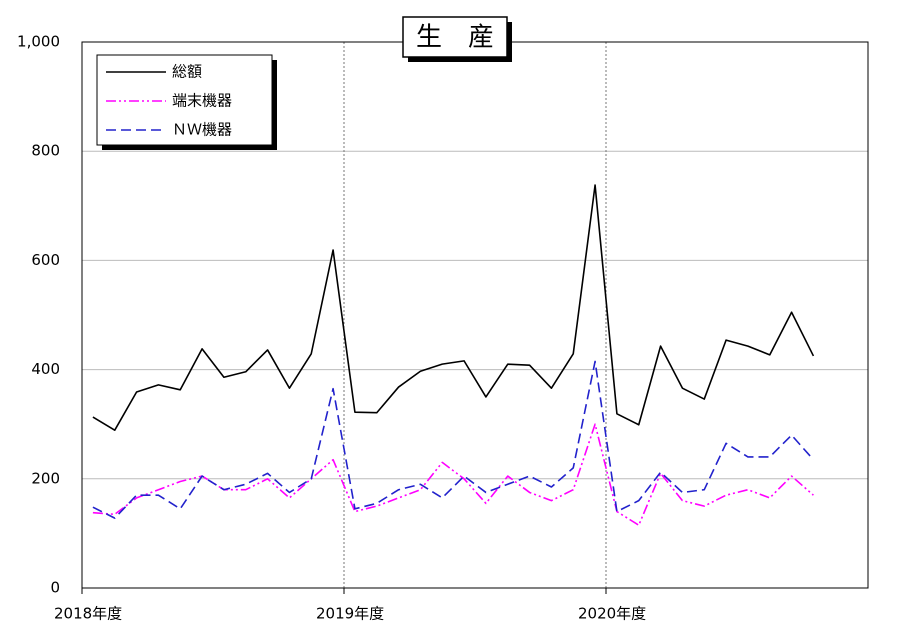 The width and height of the screenshot is (900, 643). I want to click on legend-label: 総額, so click(187, 72).